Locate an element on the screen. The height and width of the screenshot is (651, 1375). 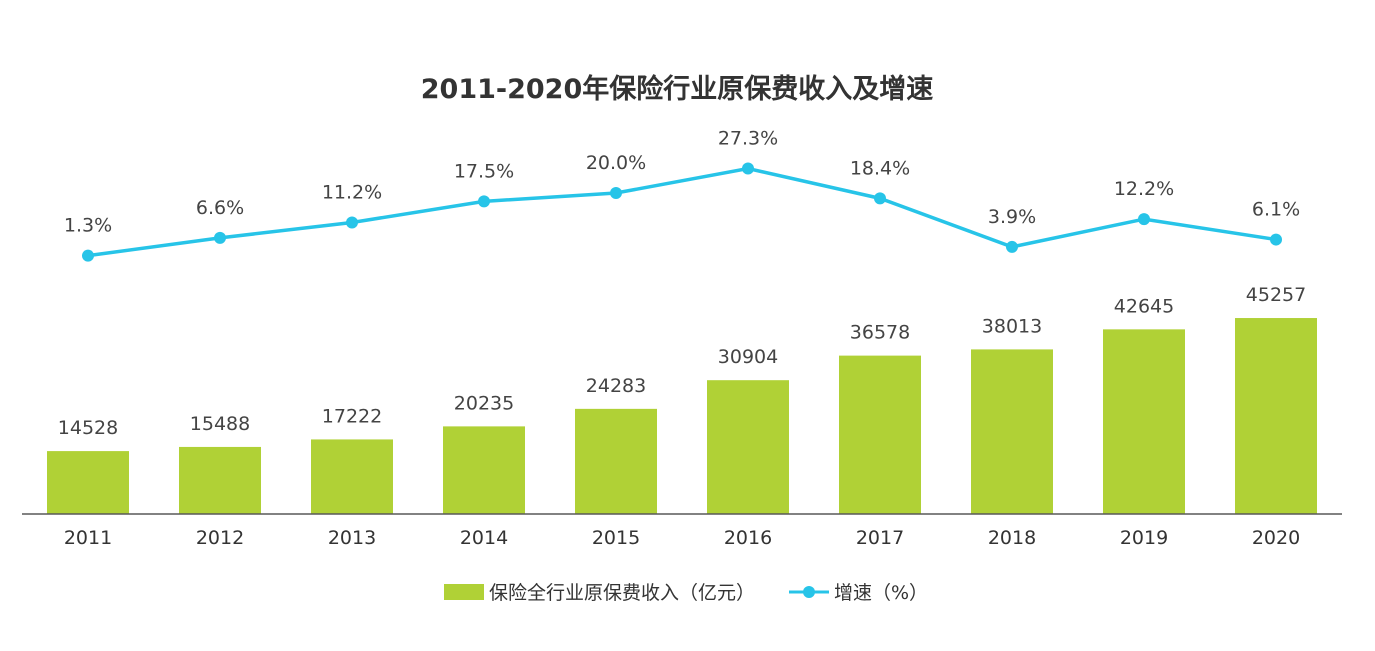
bar-value-label-2013: 17222 is located at coordinates (352, 416).